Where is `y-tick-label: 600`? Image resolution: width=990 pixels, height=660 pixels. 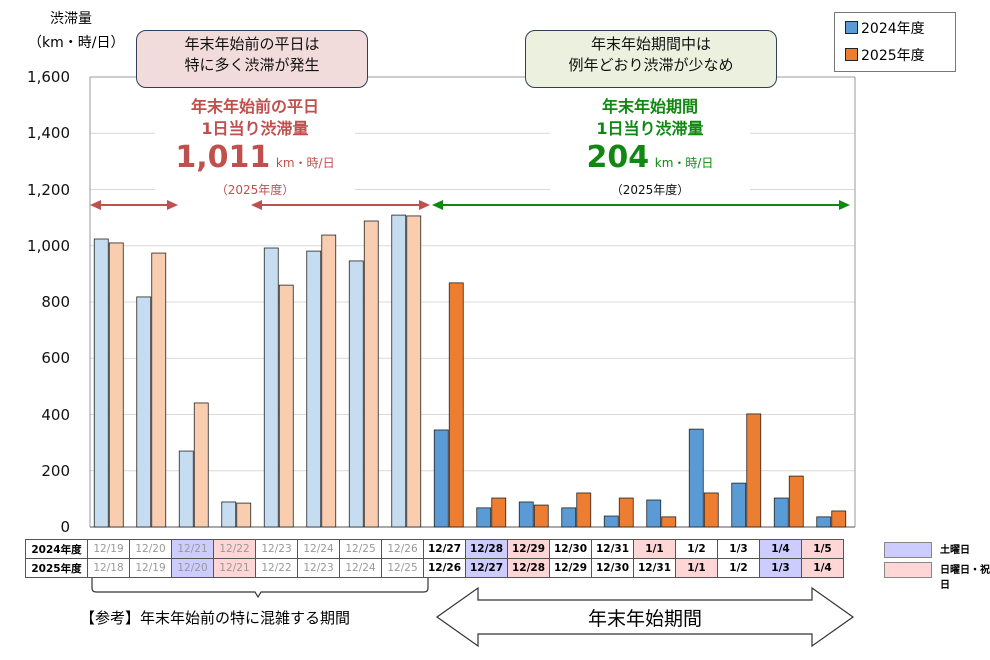
y-tick-label: 600 is located at coordinates (55, 358).